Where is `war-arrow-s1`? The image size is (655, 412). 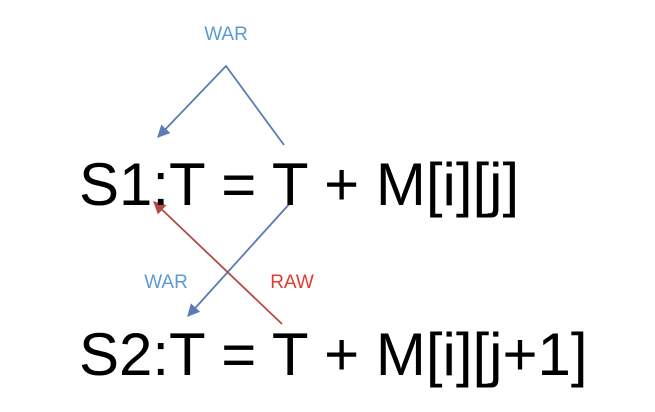
war-arrow-s1 is located at coordinates (221, 105).